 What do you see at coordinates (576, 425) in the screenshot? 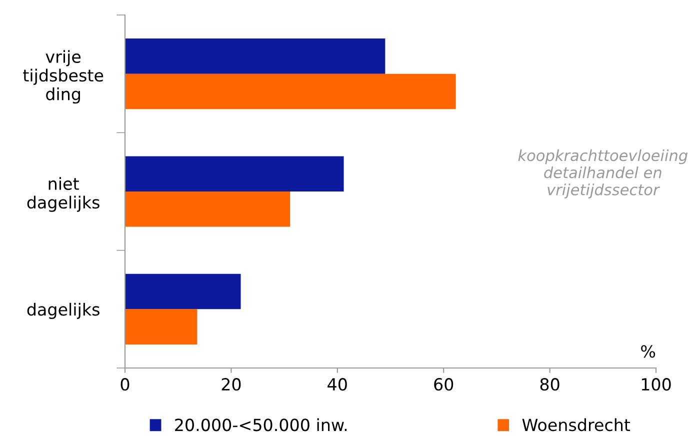
I see `legend-label: Woensdrecht` at bounding box center [576, 425].